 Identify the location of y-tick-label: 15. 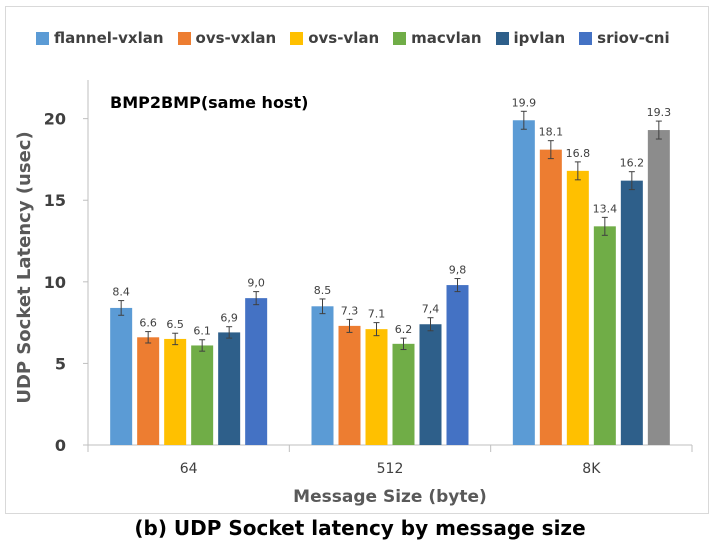
(55, 200).